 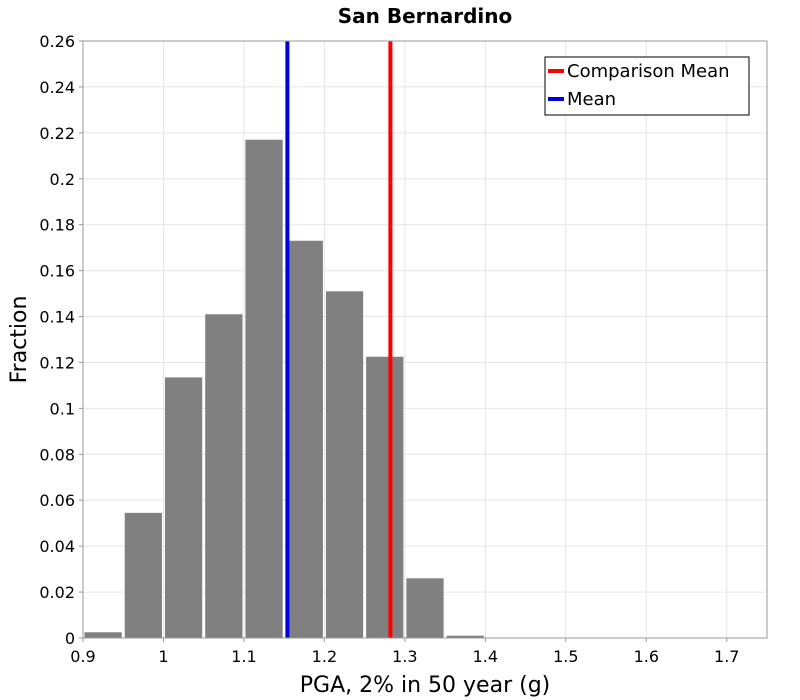 I want to click on x-tick-label: 1.3, so click(x=404, y=656).